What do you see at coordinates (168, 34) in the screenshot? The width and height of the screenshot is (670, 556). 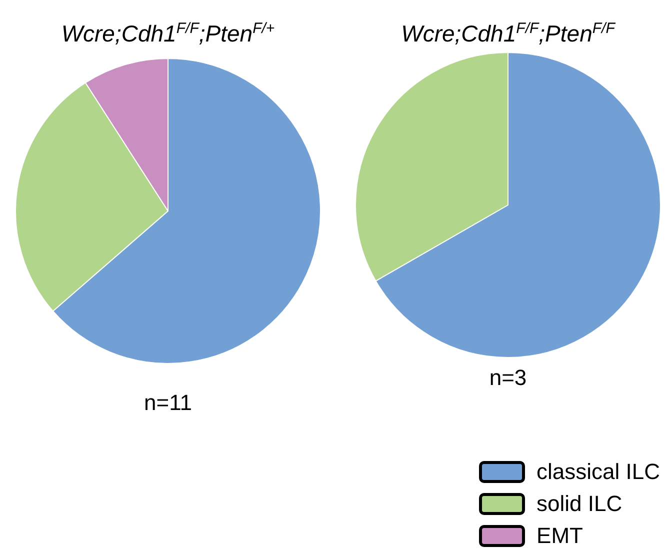 I see `chart-title: Wcre;Cdh1$^{F/F}$;Pten$^{F/+}$` at bounding box center [168, 34].